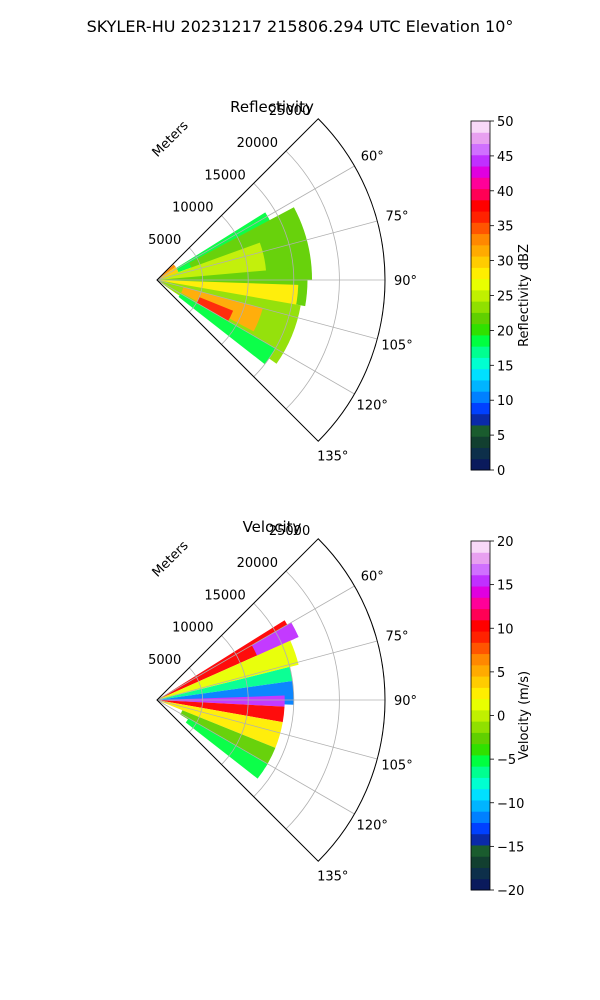 This screenshot has height=1000, width=600. I want to click on colorbar-tick-label: 10, so click(505, 401).